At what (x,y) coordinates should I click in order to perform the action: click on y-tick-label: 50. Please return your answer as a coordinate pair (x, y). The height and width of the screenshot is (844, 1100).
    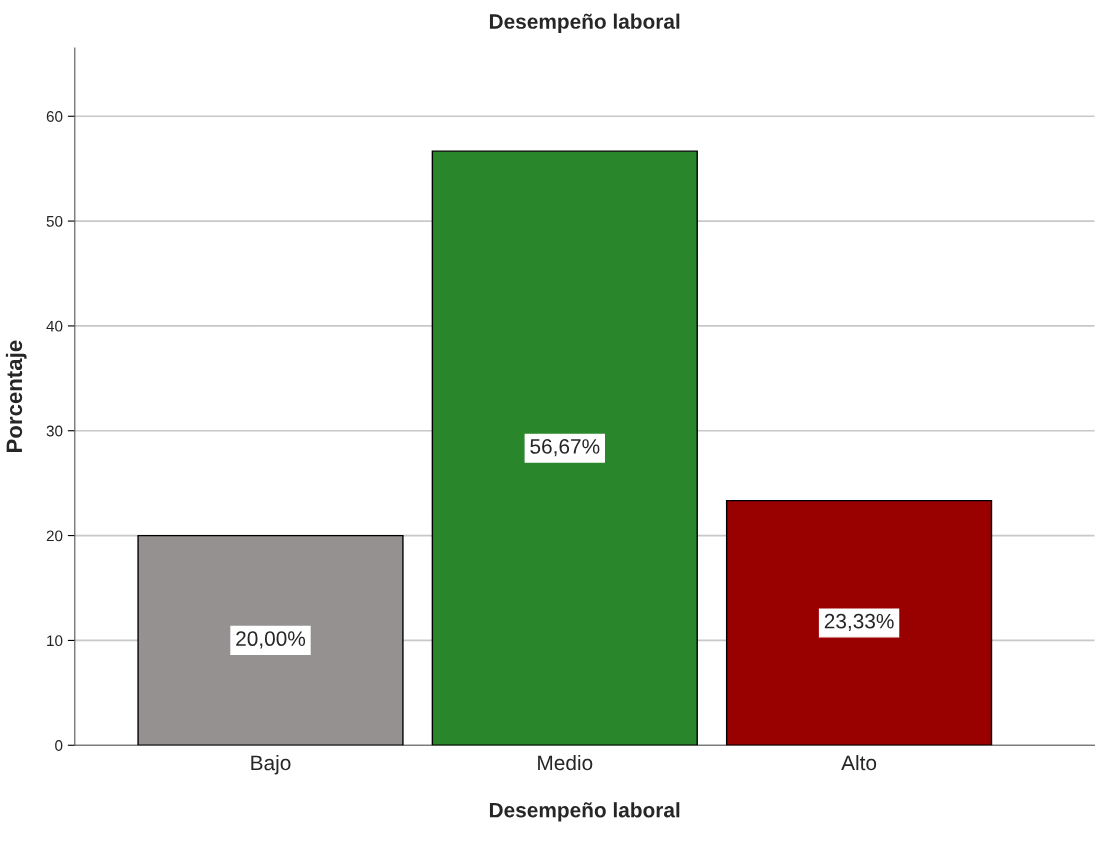
    Looking at the image, I should click on (54, 221).